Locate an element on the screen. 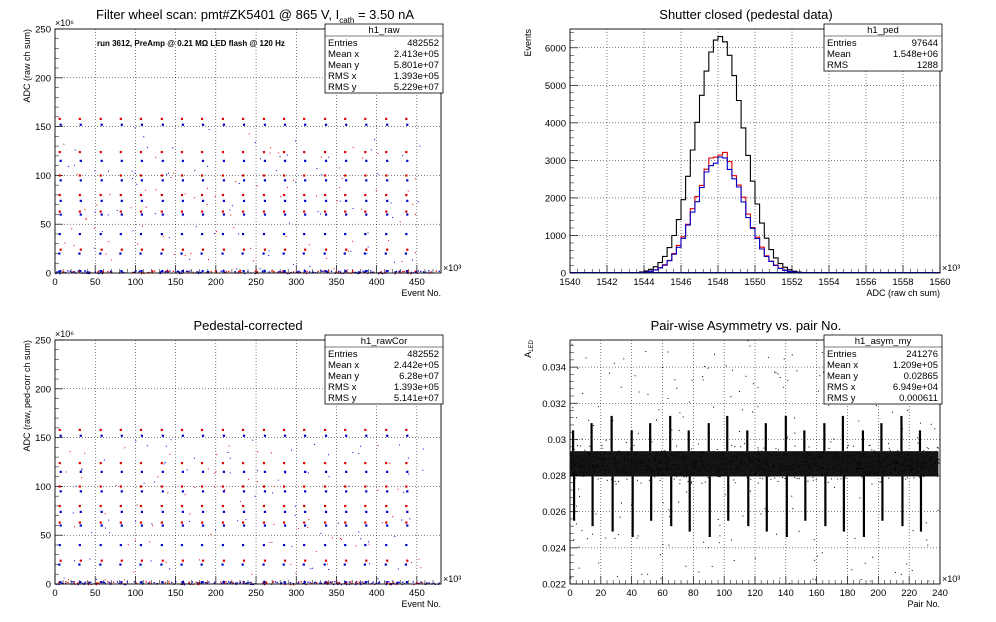 This screenshot has height=622, width=996. x-tick-label: 100 is located at coordinates (724, 593).